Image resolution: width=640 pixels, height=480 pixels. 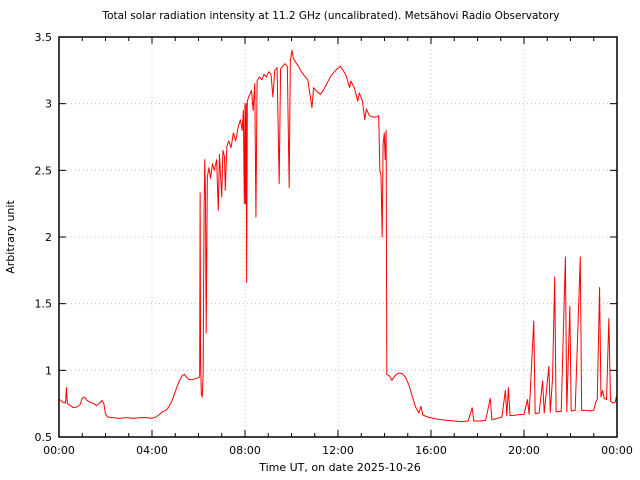 What do you see at coordinates (44, 37) in the screenshot?
I see `y-tick-label: 3.5` at bounding box center [44, 37].